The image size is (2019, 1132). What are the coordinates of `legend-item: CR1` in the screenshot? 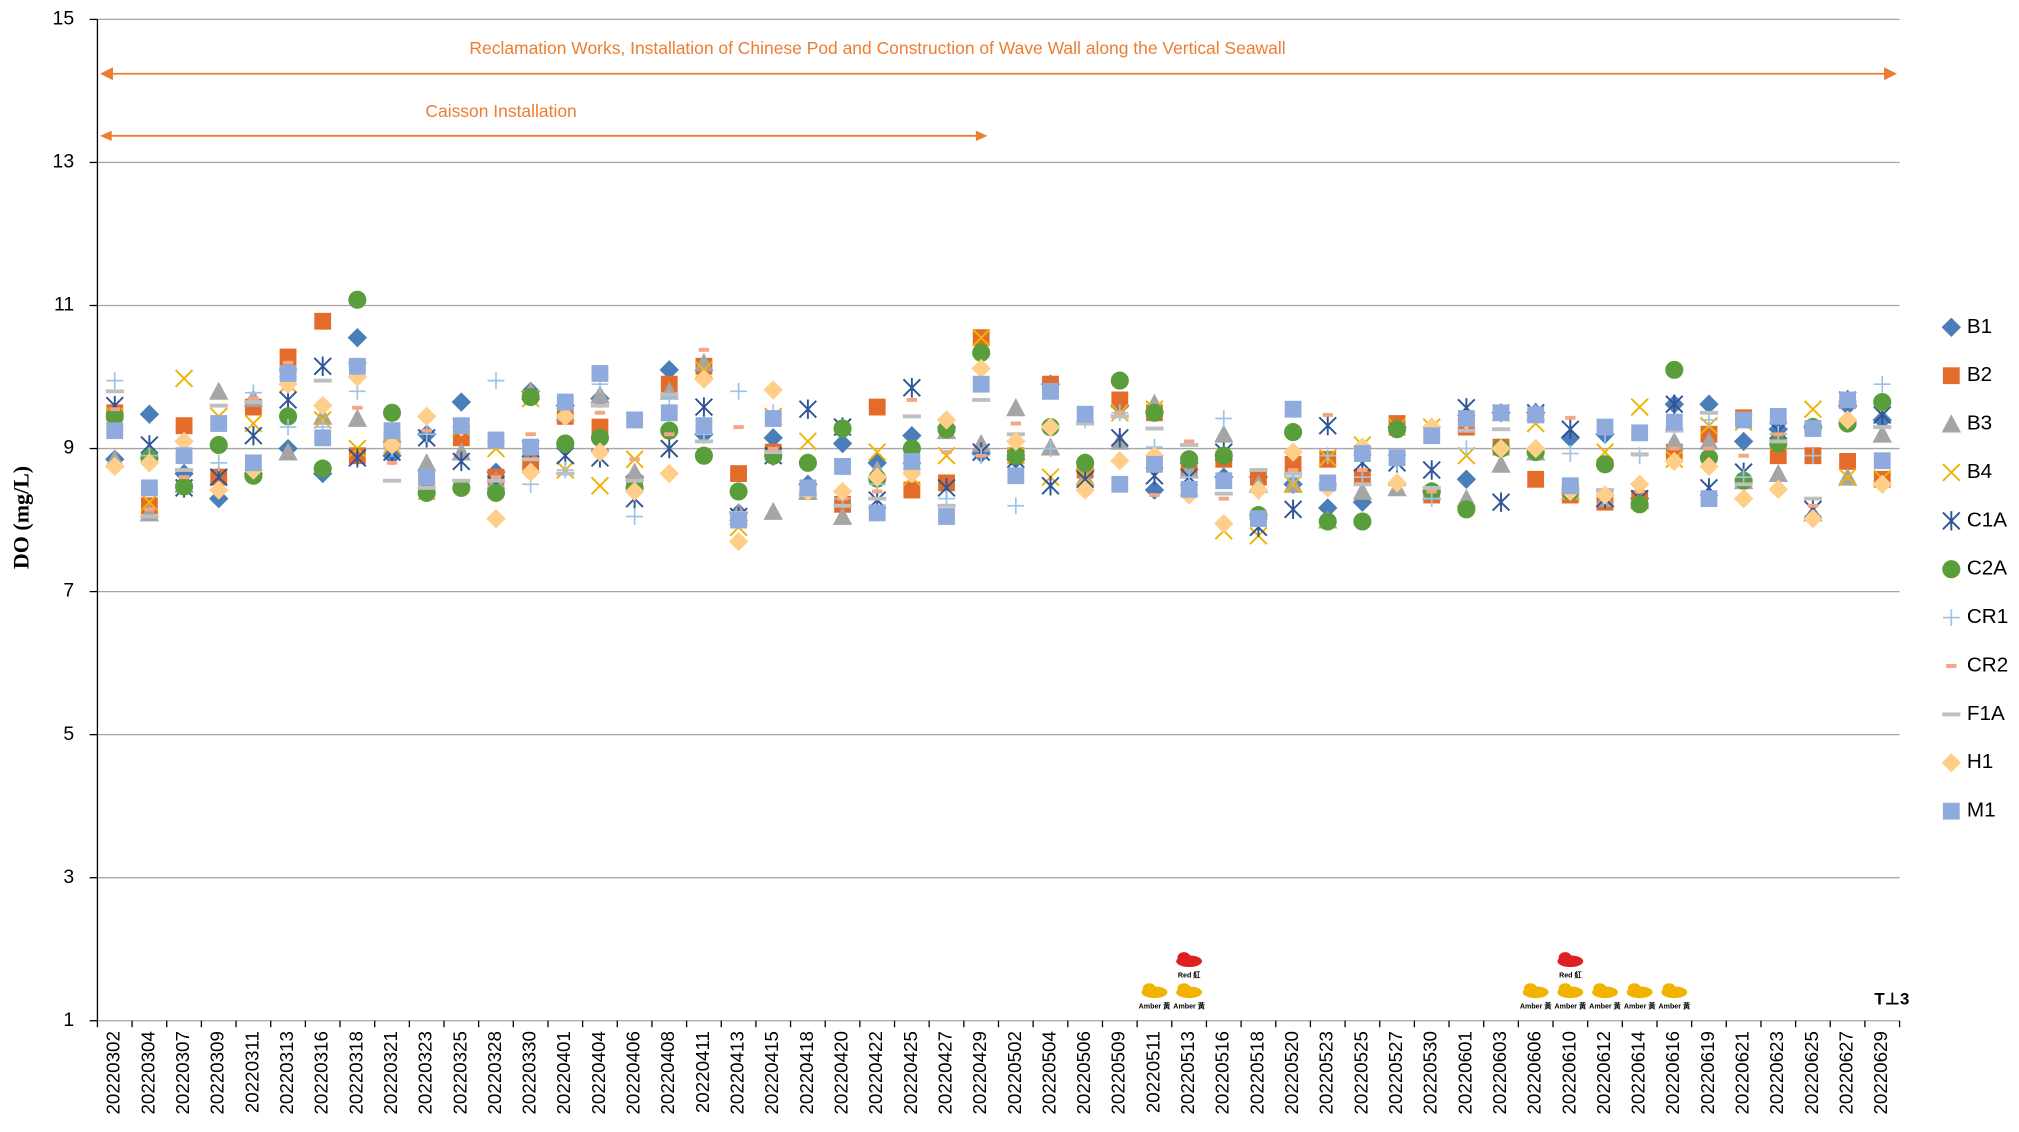 It's located at (1975, 616).